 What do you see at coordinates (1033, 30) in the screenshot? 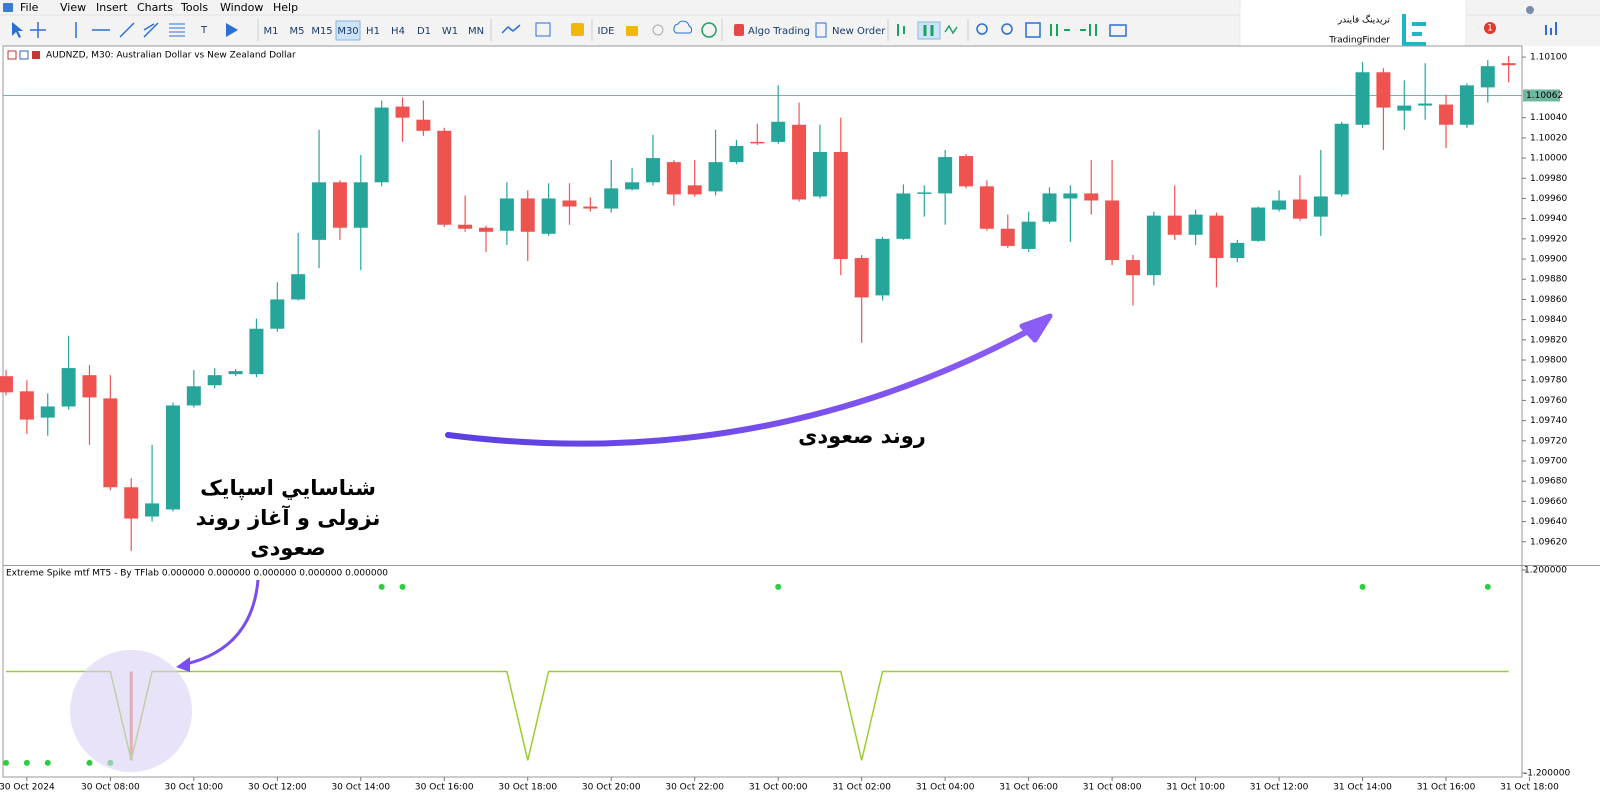
I see `tile-icon` at bounding box center [1033, 30].